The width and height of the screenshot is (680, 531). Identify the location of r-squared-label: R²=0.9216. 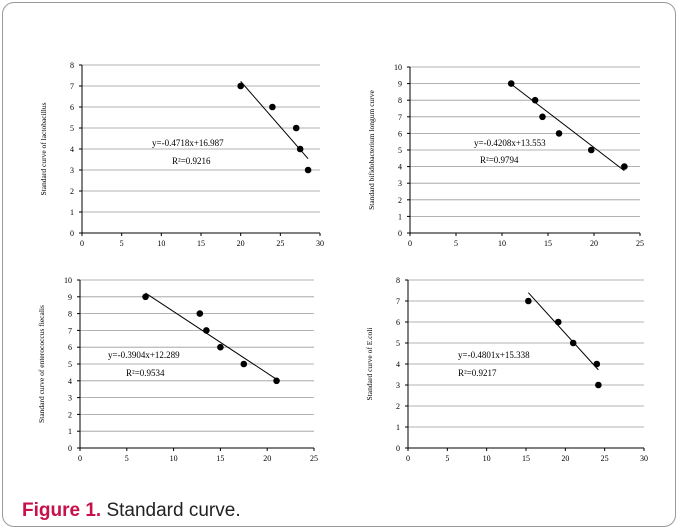
(191, 161).